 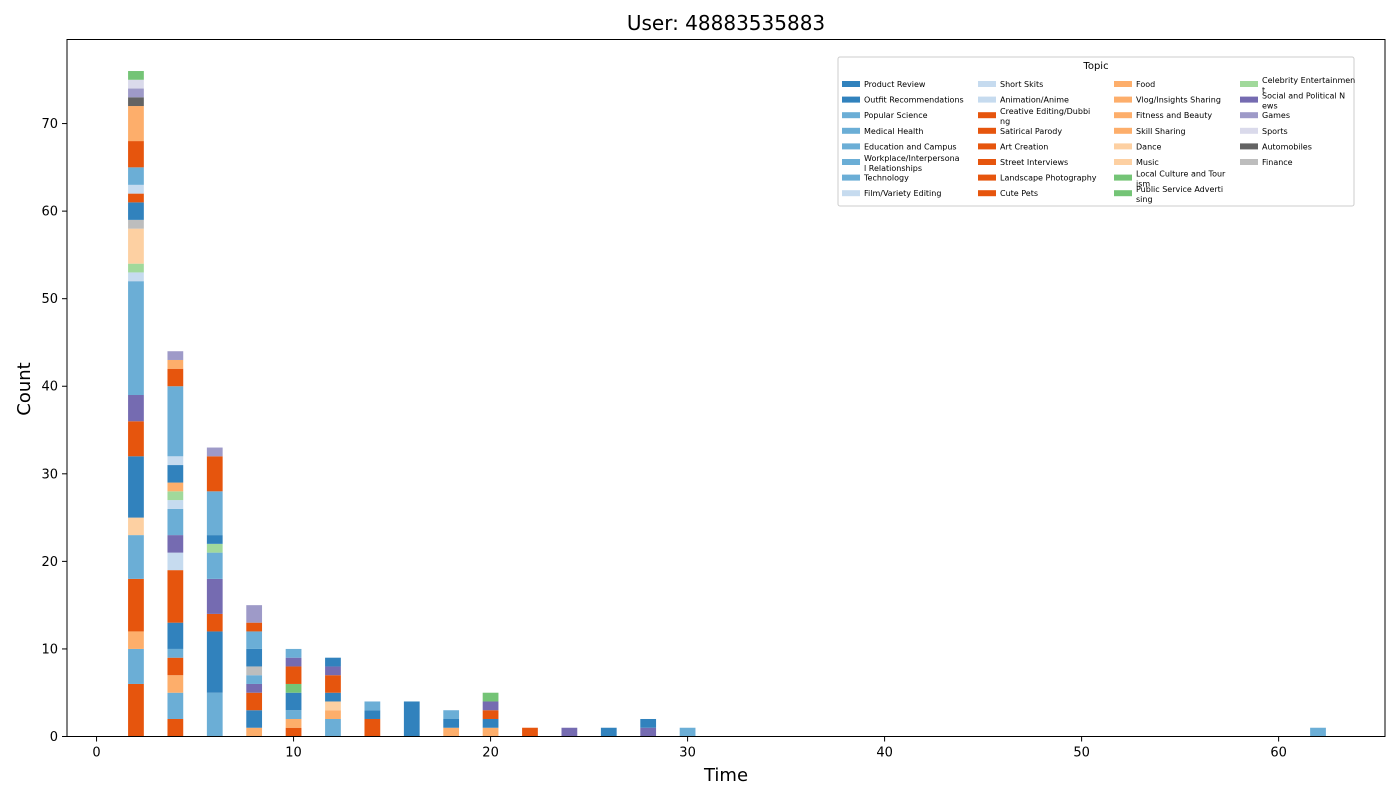 What do you see at coordinates (49, 562) in the screenshot?
I see `y-tick-label: 20` at bounding box center [49, 562].